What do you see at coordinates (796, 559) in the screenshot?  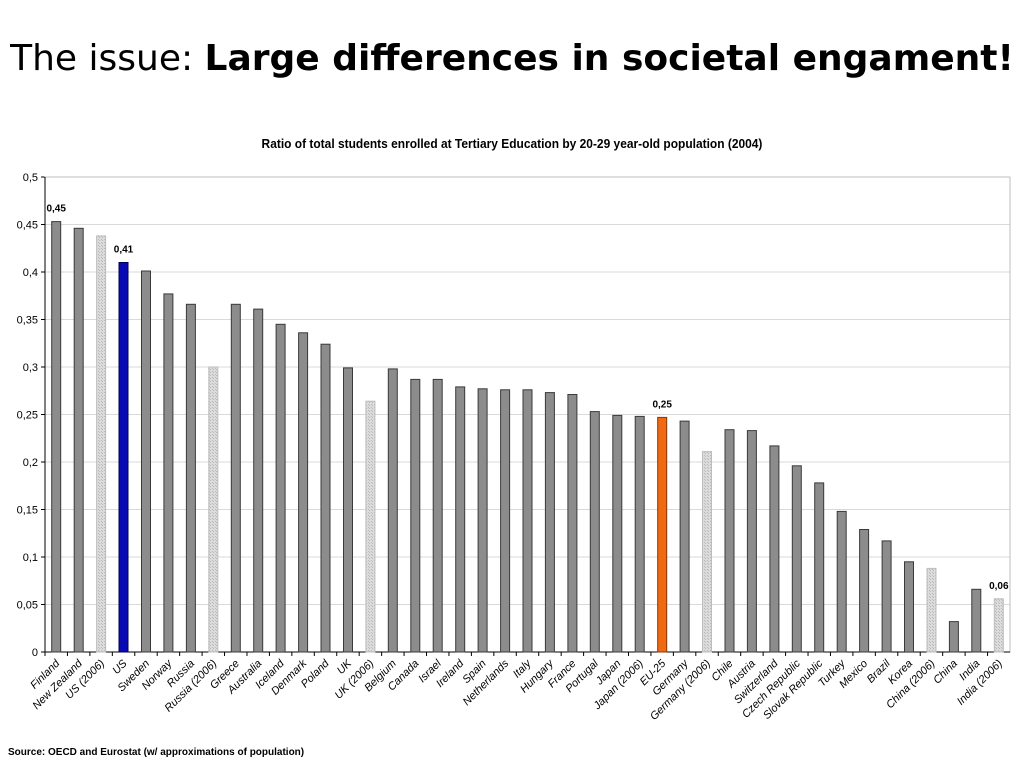 I see `bar-czech-republic` at bounding box center [796, 559].